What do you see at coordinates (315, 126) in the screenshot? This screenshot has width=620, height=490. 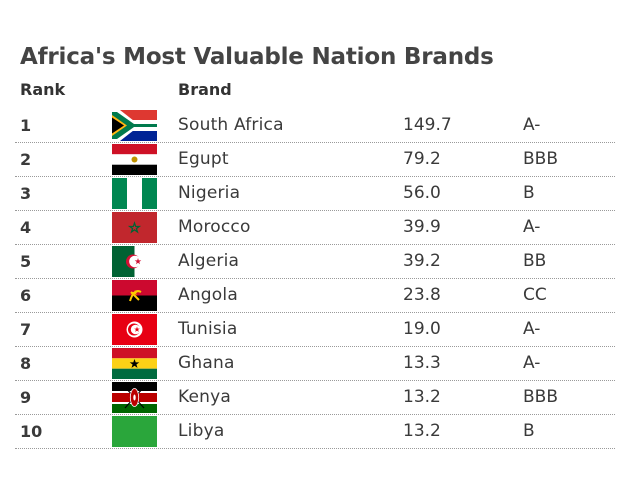 I see `table-row: 1 South Africa 149.7 A-` at bounding box center [315, 126].